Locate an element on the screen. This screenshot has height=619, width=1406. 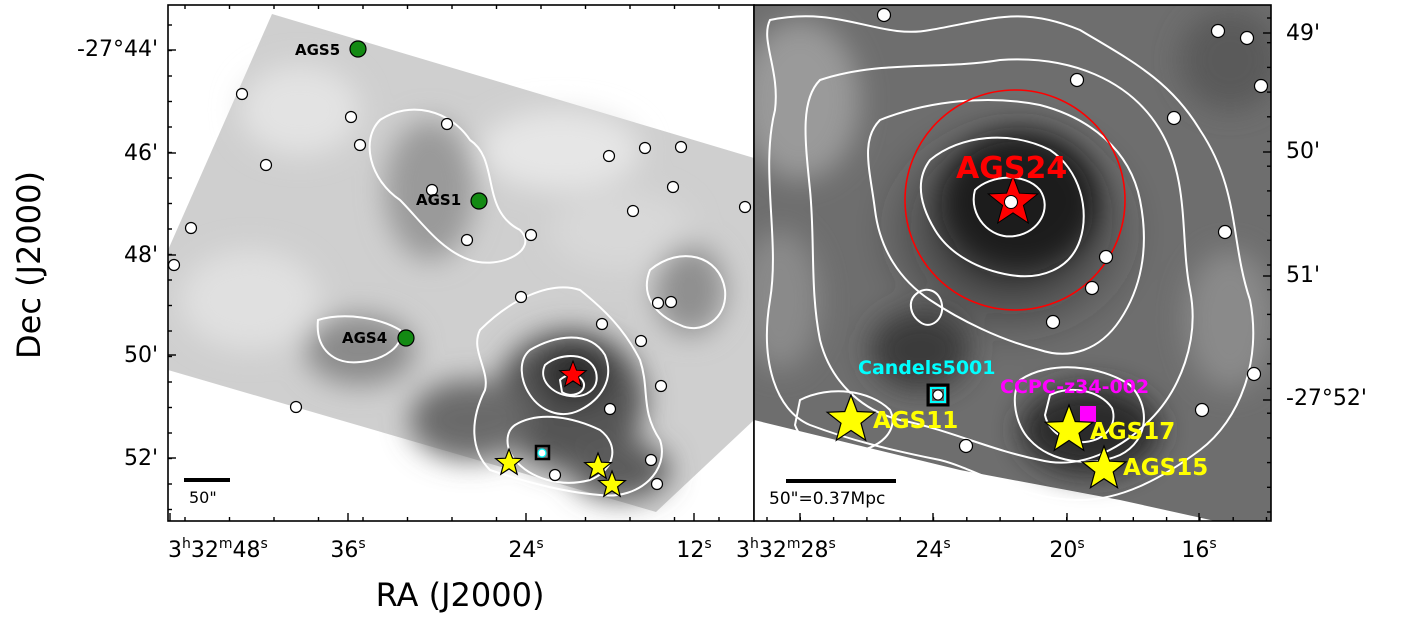
left-xtick-0: 3h32m48s is located at coordinates (218, 549).